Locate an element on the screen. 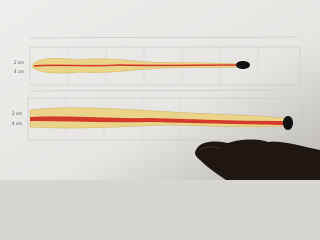  plot-frame is located at coordinates (165, 66).